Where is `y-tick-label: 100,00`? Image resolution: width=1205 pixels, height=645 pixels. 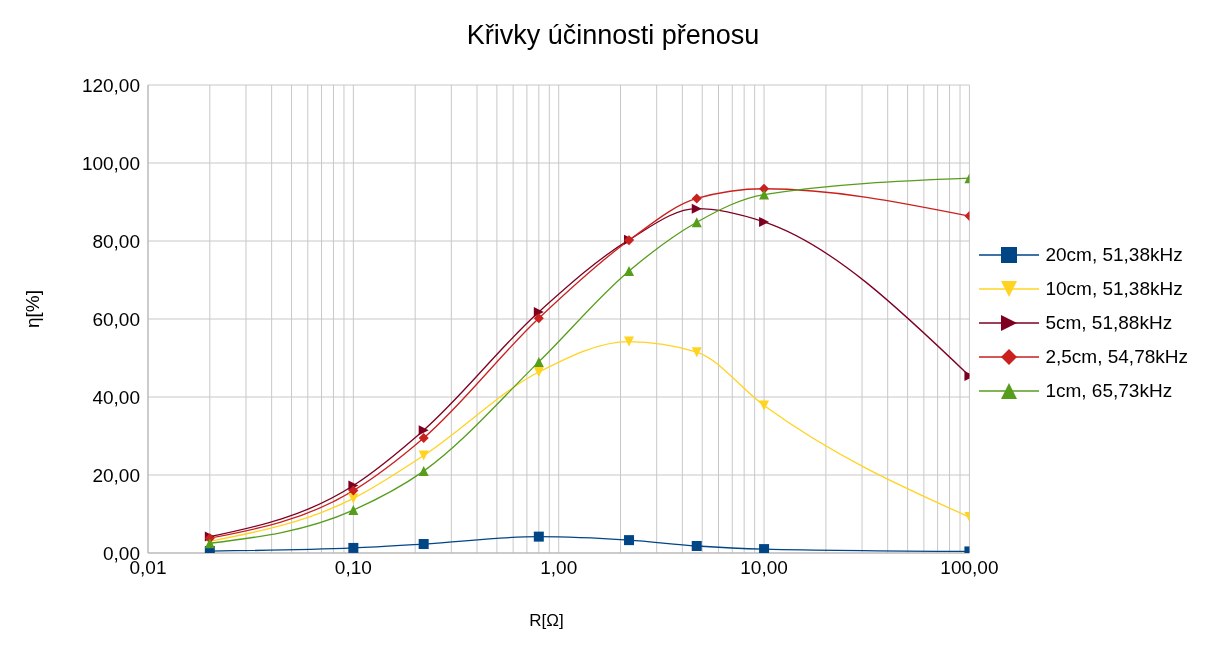 y-tick-label: 100,00 is located at coordinates (110, 163).